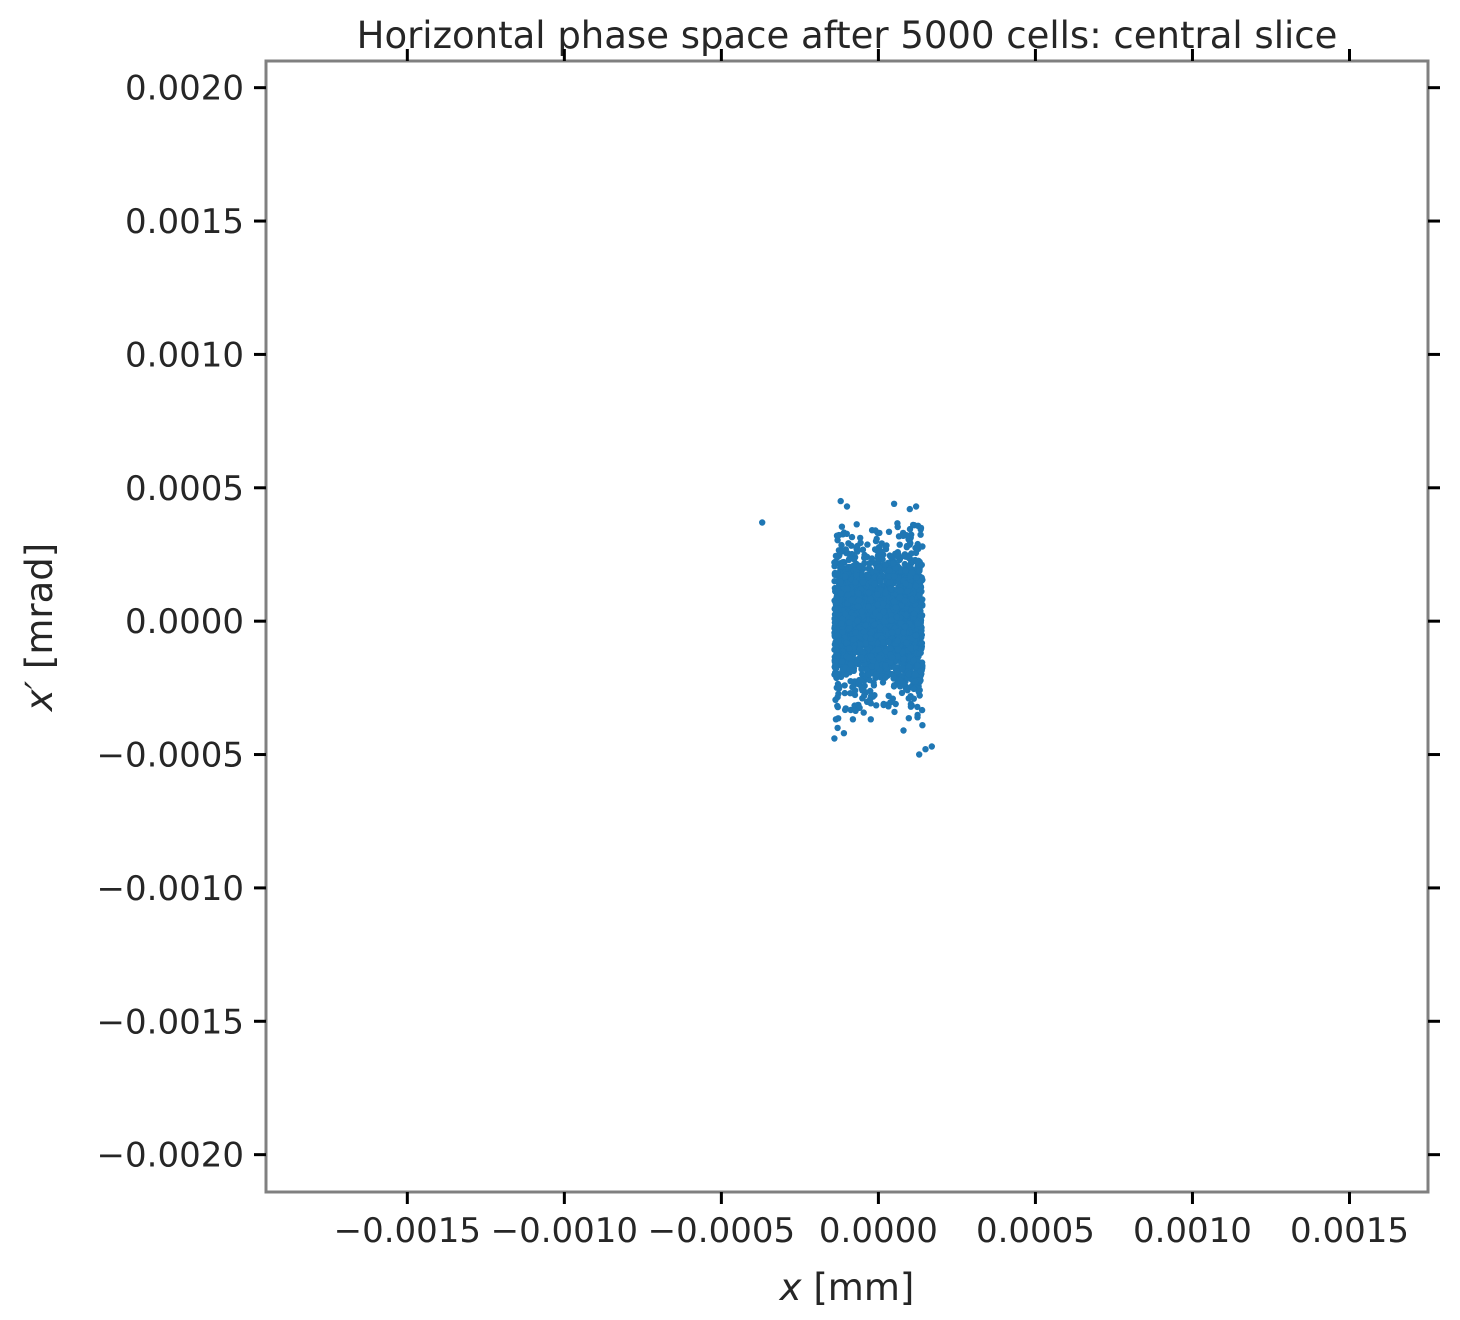  Describe the element at coordinates (39, 627) in the screenshot. I see `y-axis-label: x′ [mrad]` at that location.